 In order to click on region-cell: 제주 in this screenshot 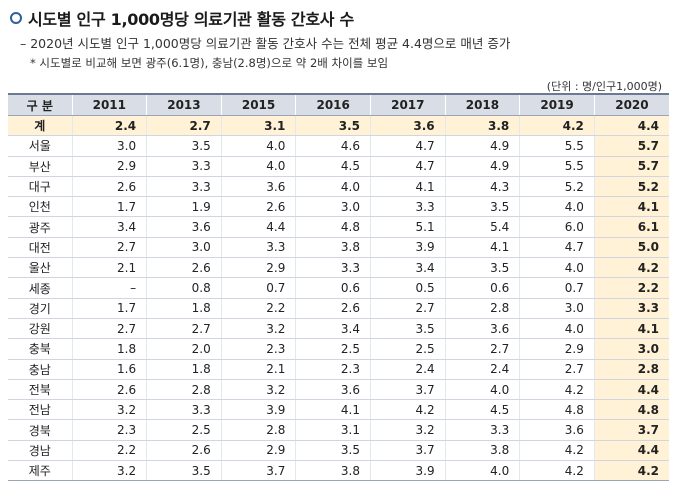, I will do `click(40, 471)`.